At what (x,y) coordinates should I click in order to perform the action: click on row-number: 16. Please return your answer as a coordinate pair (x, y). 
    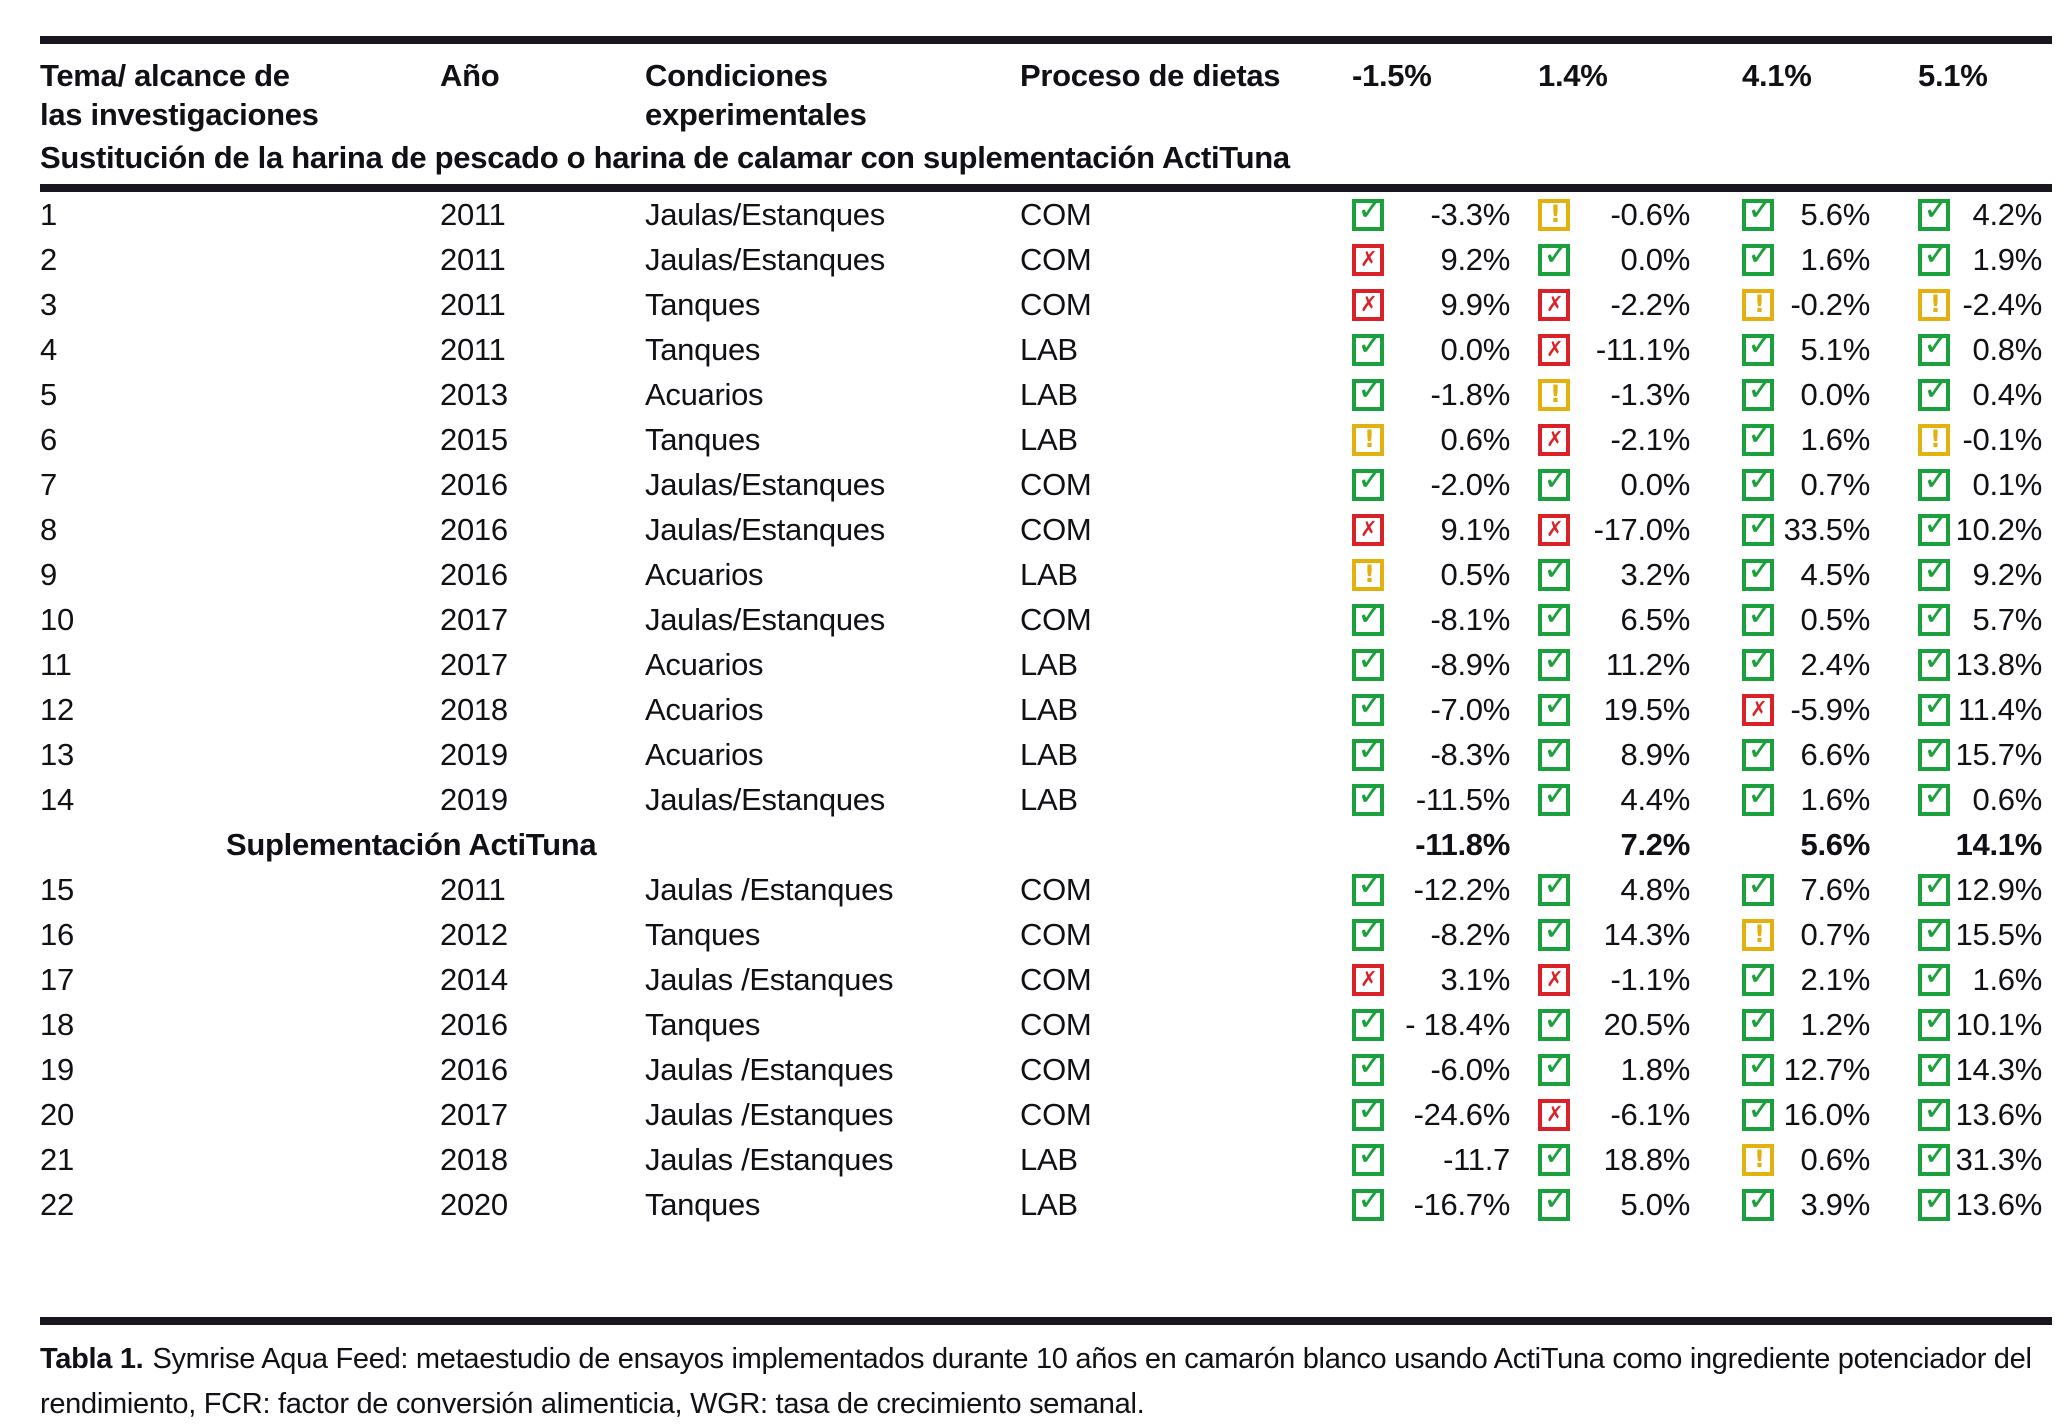
    Looking at the image, I should click on (57, 934).